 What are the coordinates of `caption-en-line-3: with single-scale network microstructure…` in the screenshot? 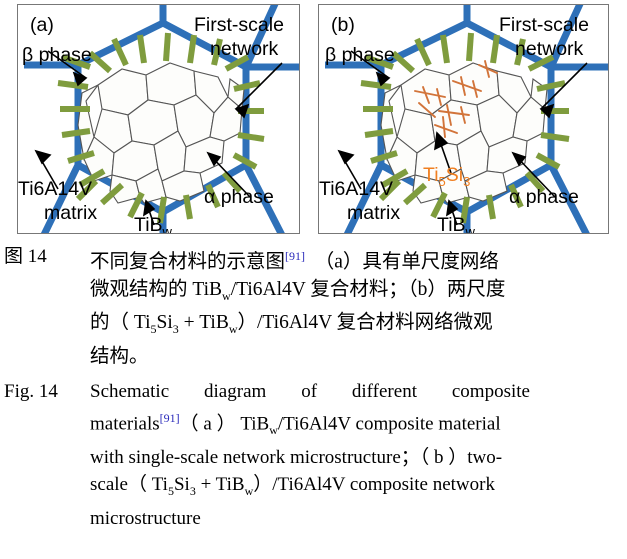 It's located at (296, 458).